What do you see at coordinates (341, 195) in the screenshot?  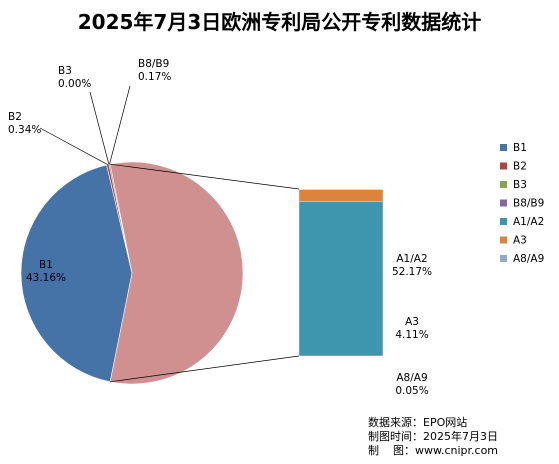 I see `bar-segment-a3` at bounding box center [341, 195].